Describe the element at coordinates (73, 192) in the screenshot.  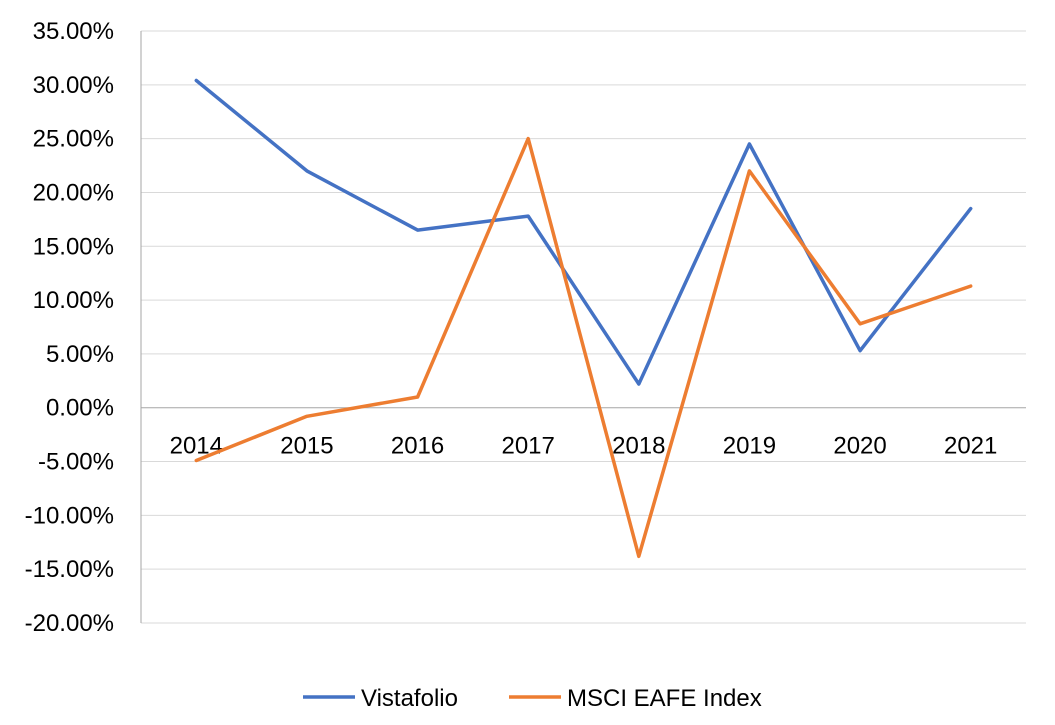
I see `y-tick-label: 20.00%` at that location.